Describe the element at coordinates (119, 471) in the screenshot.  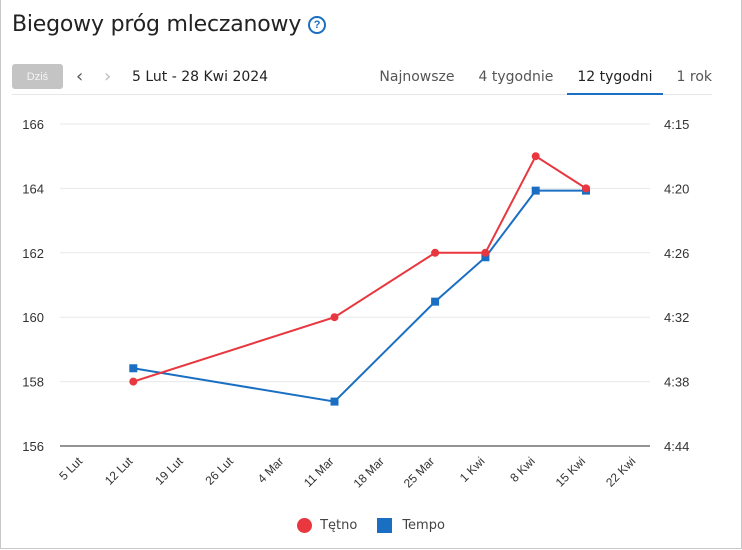
I see `x-tick-label: 12 Lut` at that location.